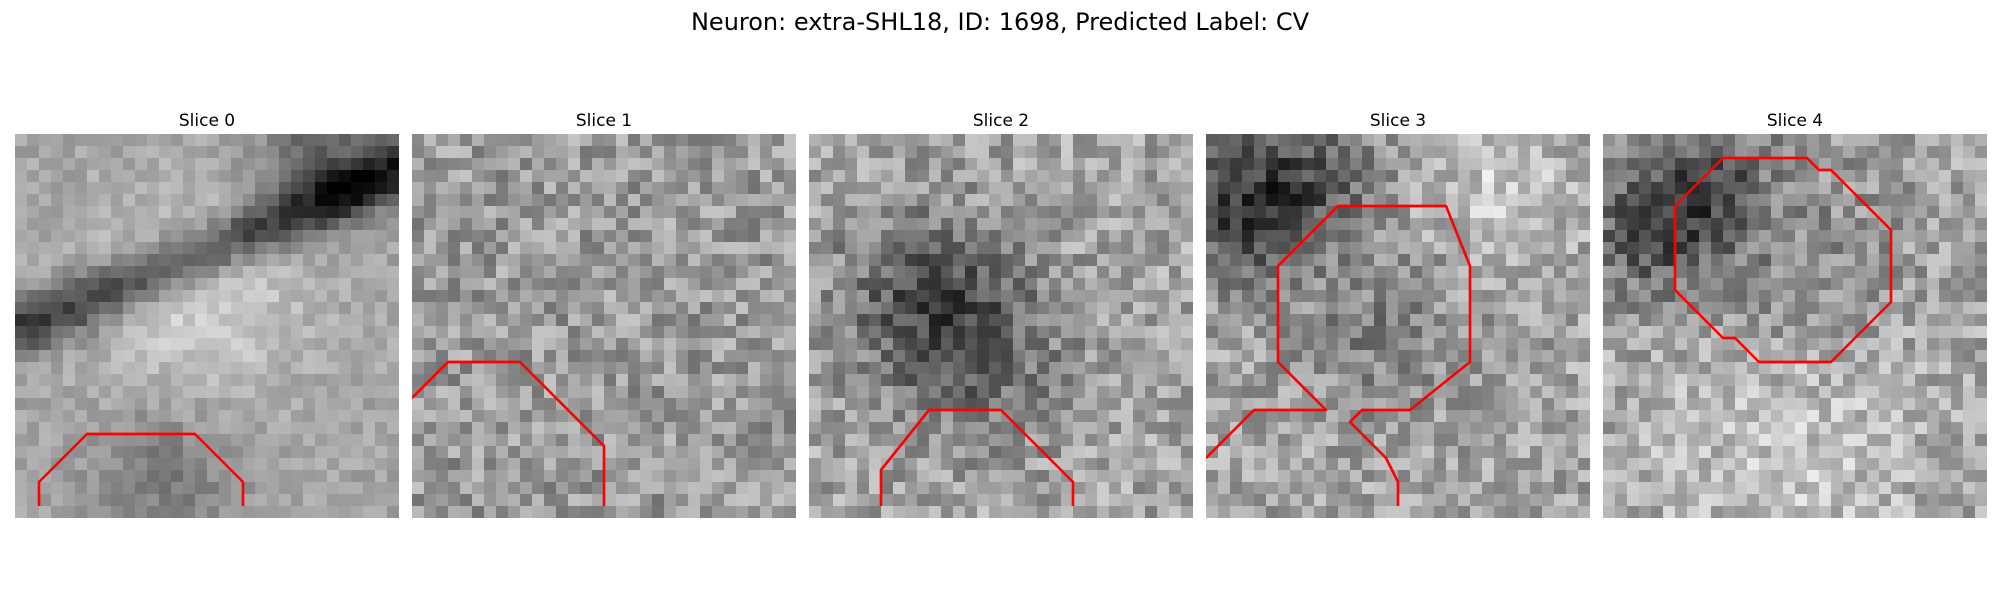 This screenshot has width=2000, height=600. What do you see at coordinates (1398, 121) in the screenshot?
I see `slice-title: Slice 3` at bounding box center [1398, 121].